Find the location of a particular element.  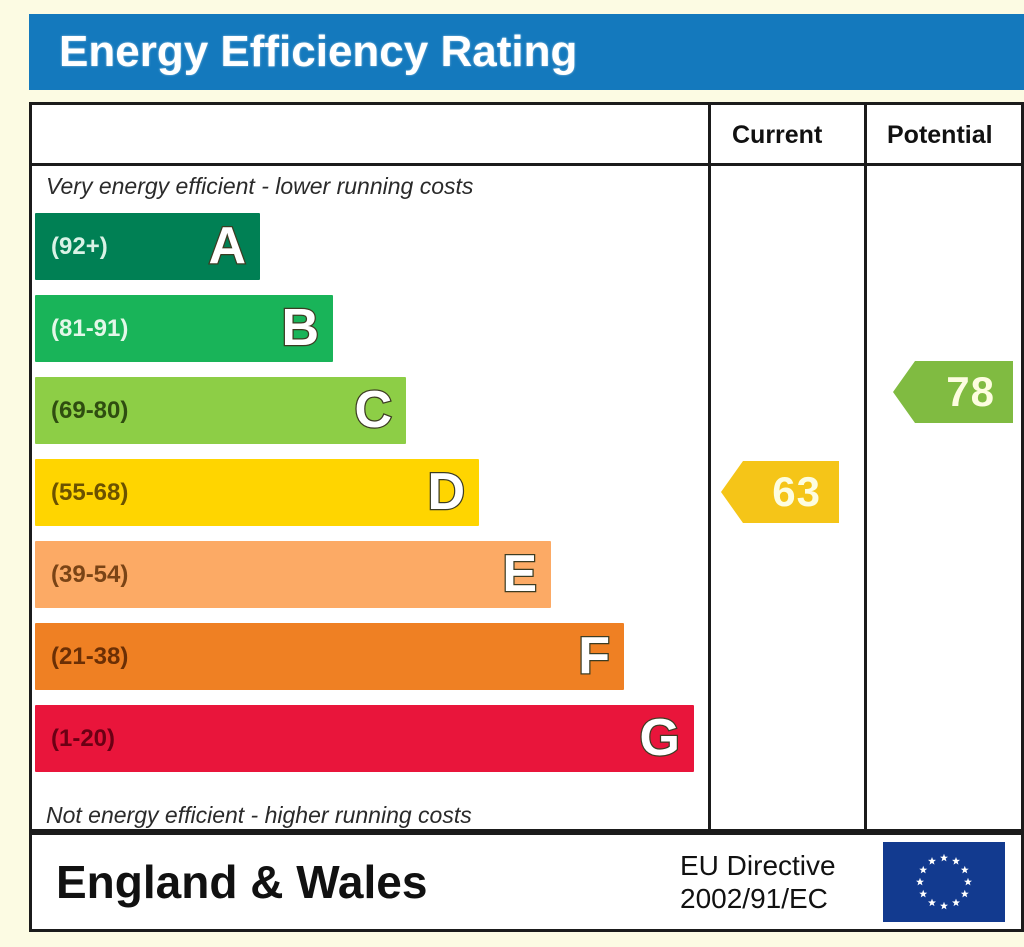

band-range-g: (1-20) is located at coordinates (83, 738).